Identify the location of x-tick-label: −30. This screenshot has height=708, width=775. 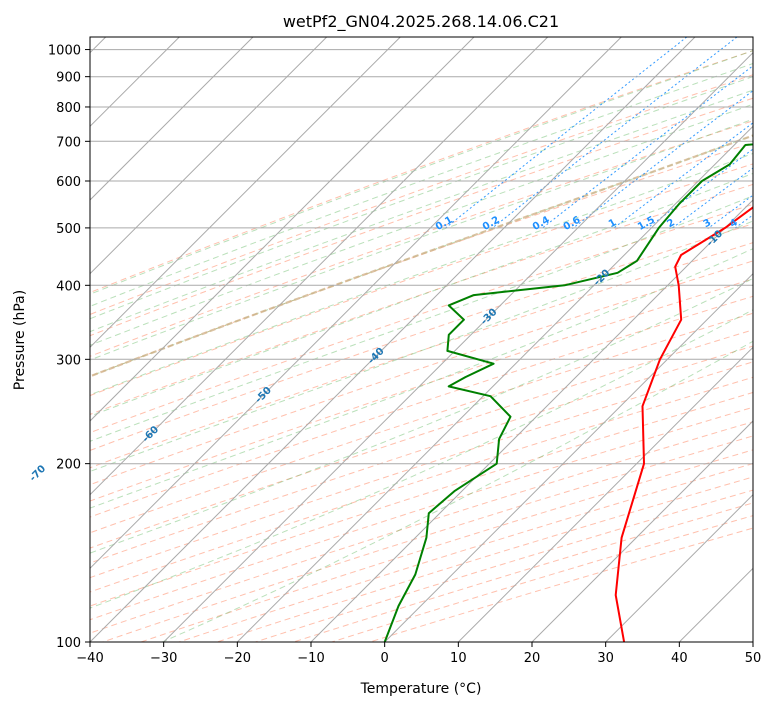
(163, 658).